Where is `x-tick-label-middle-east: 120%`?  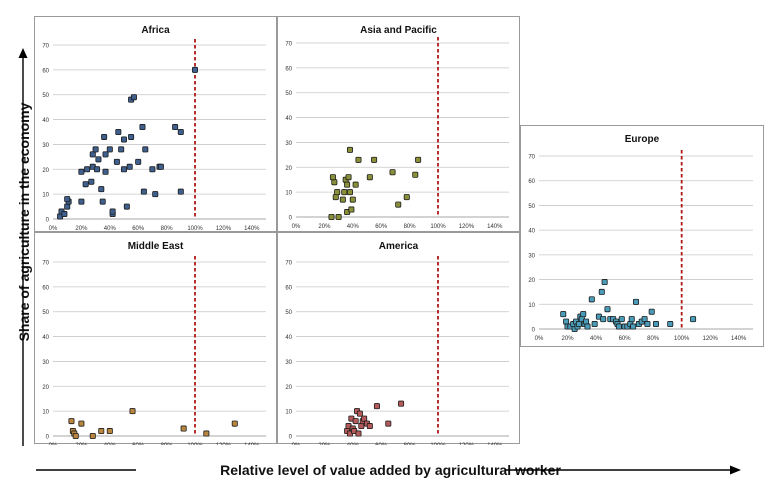
x-tick-label-middle-east: 120% is located at coordinates (224, 444).